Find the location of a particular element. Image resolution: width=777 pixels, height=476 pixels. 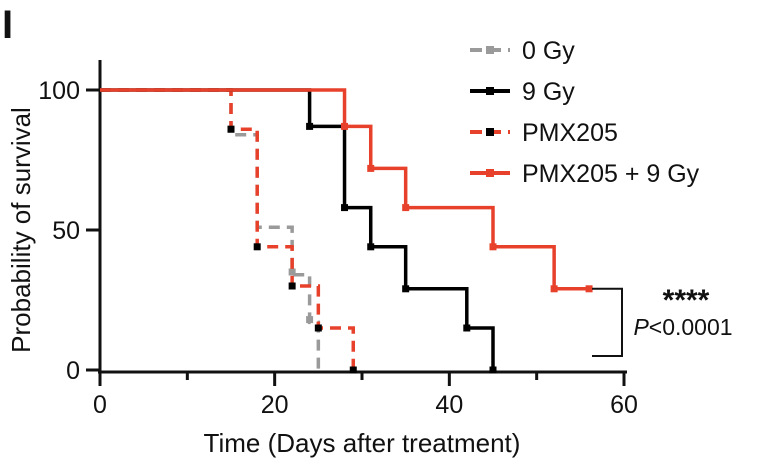

p-value: P<0.0001 is located at coordinates (682, 327).